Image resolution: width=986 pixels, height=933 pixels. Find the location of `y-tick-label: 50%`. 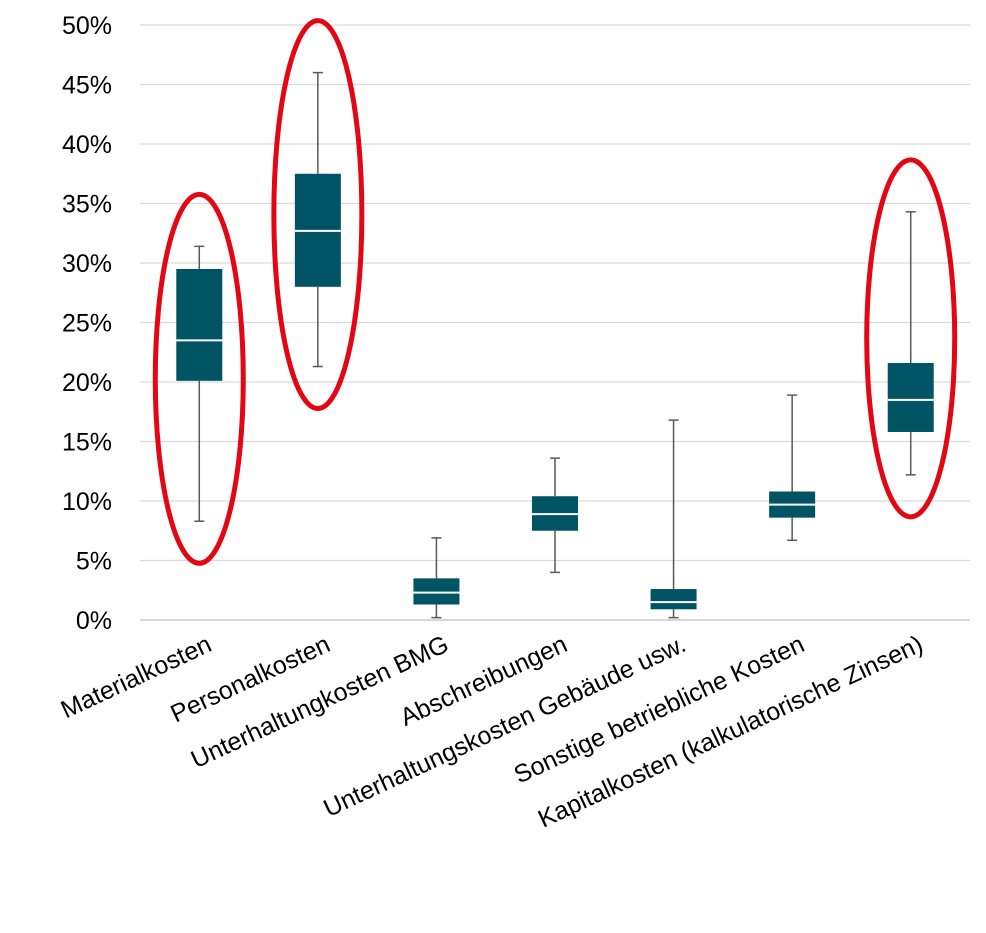

y-tick-label: 50% is located at coordinates (87, 26).